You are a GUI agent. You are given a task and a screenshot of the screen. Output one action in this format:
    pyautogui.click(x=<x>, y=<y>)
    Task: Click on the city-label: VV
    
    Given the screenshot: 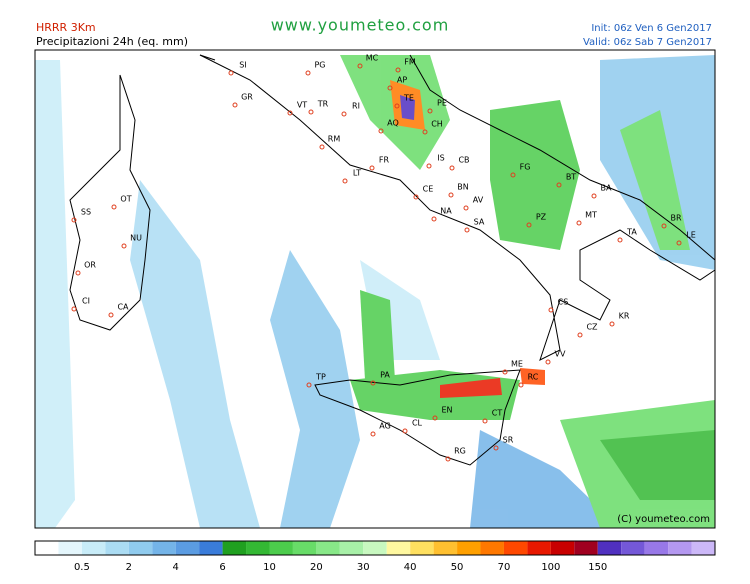 What is the action you would take?
    pyautogui.click(x=560, y=354)
    